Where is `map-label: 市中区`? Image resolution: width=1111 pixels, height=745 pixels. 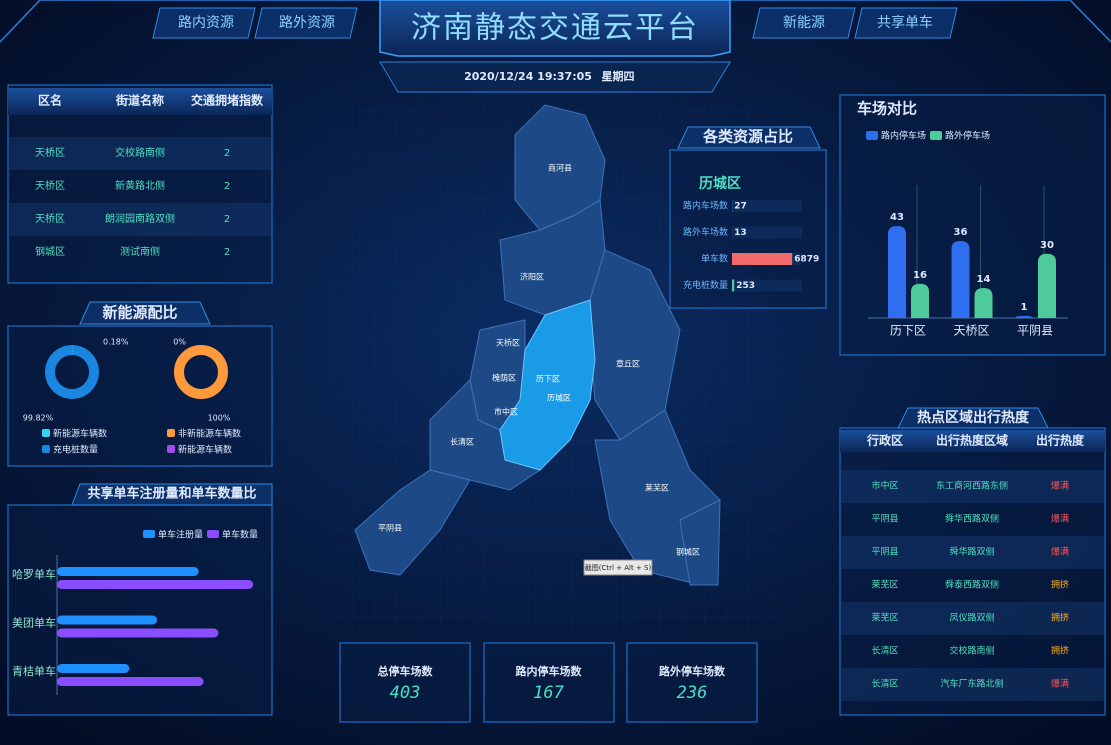
map-label: 市中区 is located at coordinates (506, 412).